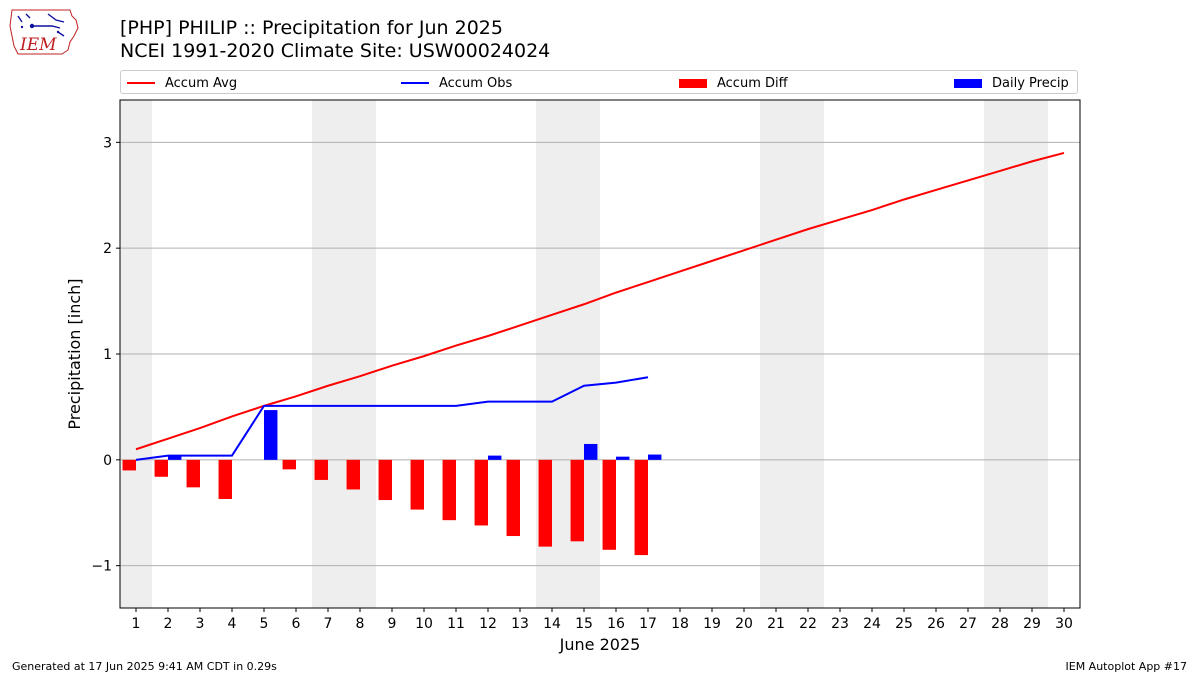  I want to click on legend-label-accum-diff: Accum Diff, so click(752, 83).